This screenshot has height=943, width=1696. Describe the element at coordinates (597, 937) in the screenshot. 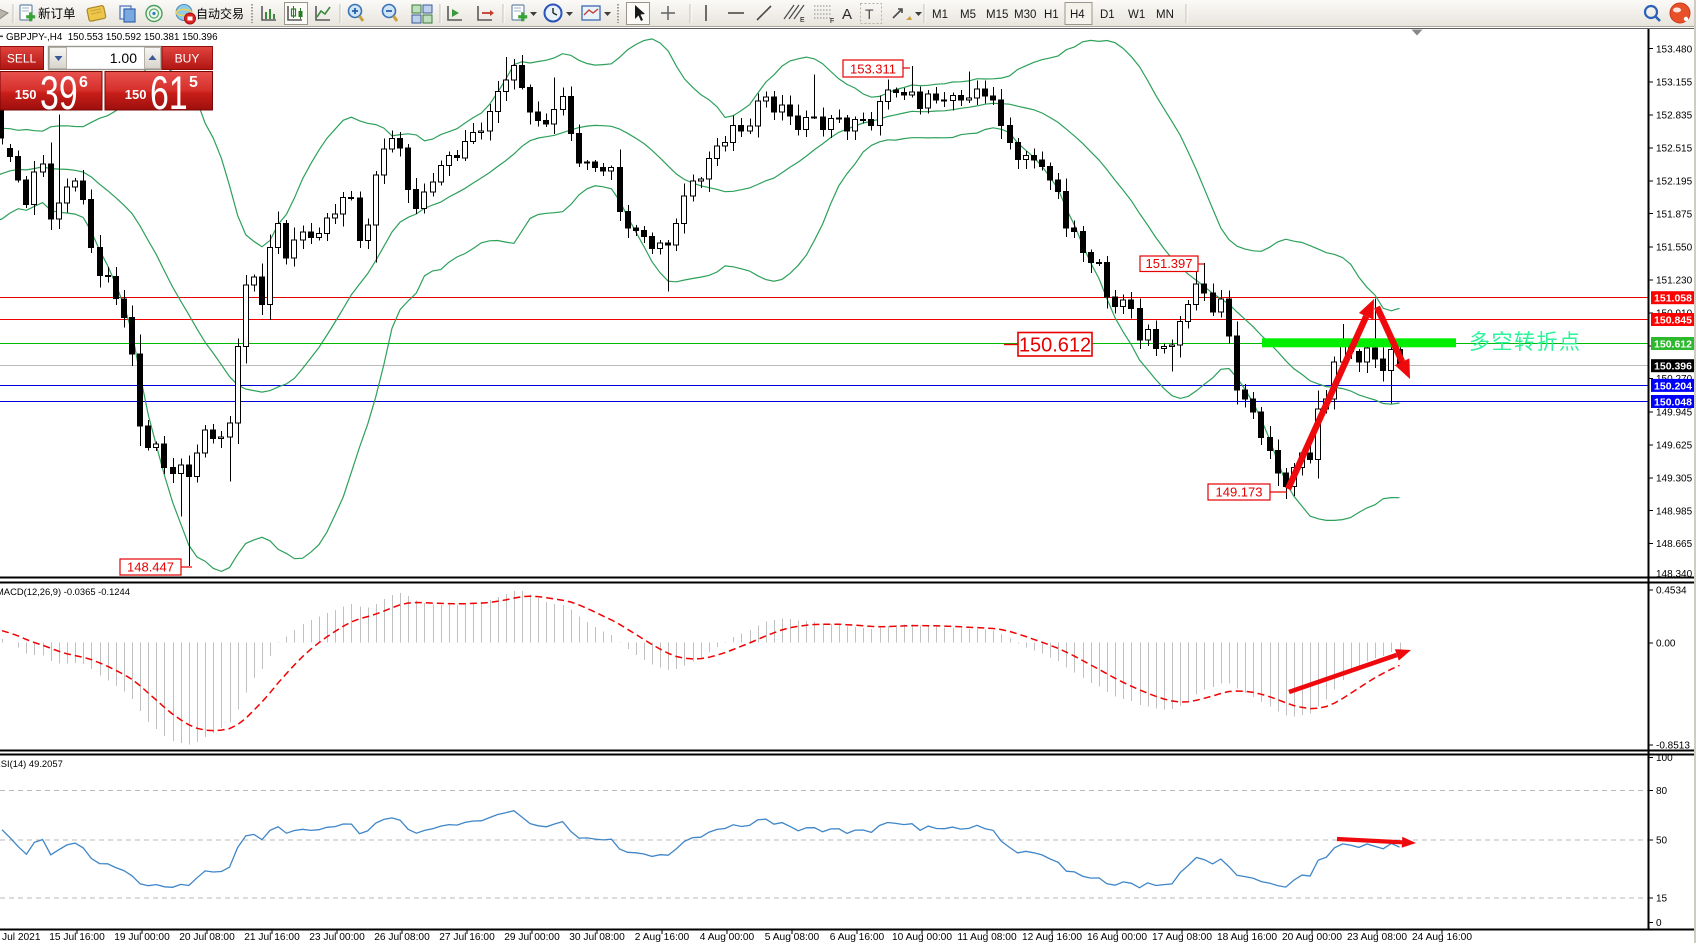

I see `svg-text: 30 Jul 08:00` at that location.